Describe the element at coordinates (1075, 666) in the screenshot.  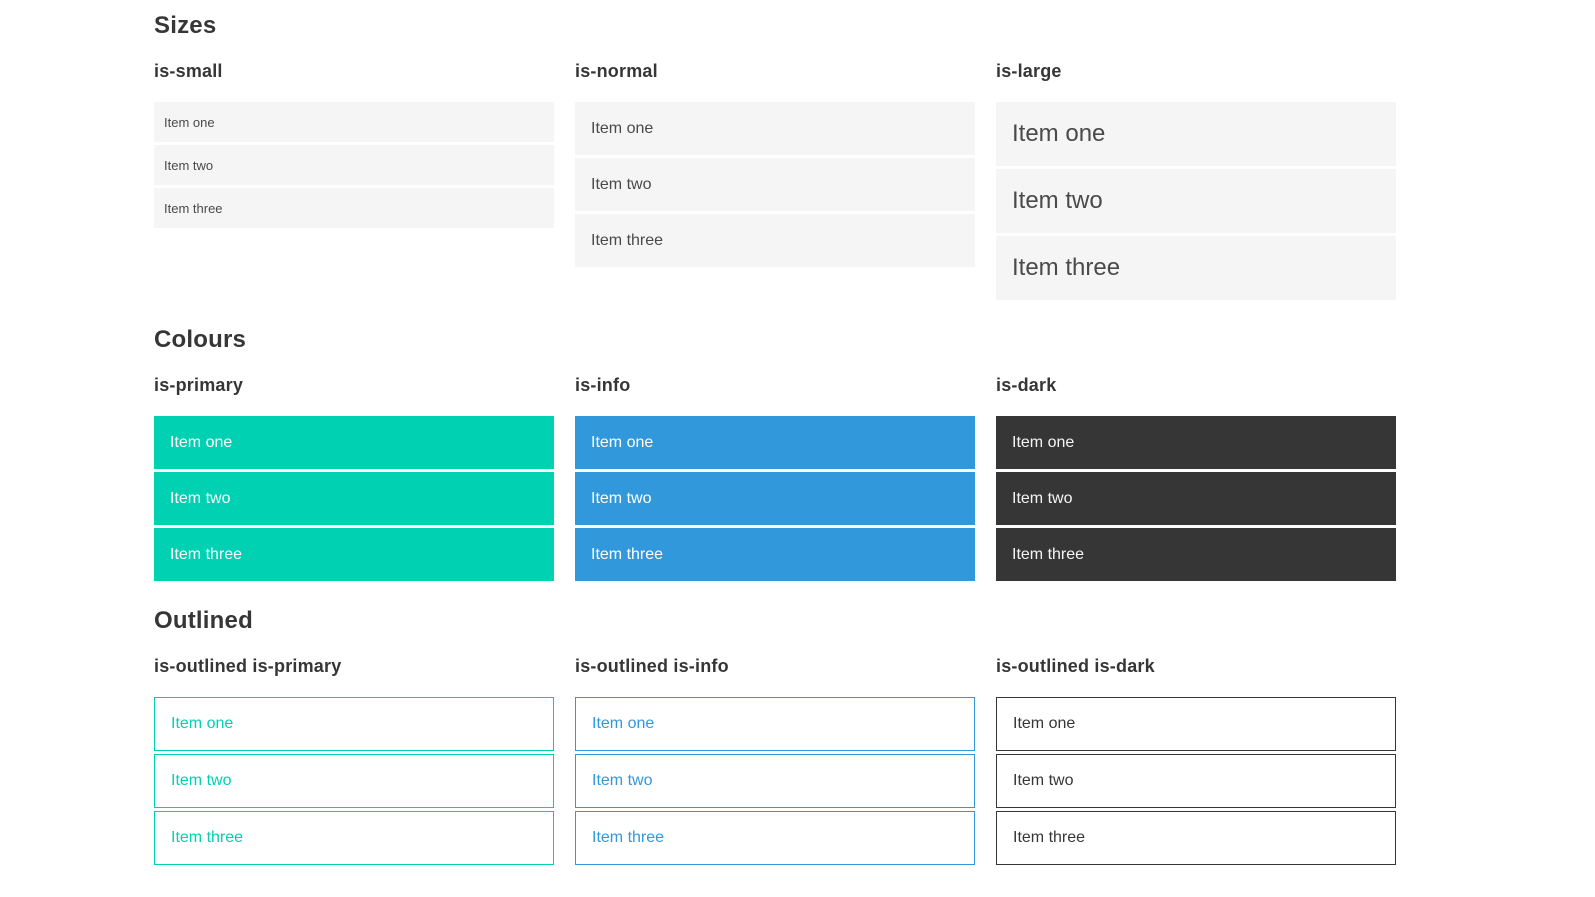
I see `group-label-outlined-dark: is-outlined is-dark` at that location.